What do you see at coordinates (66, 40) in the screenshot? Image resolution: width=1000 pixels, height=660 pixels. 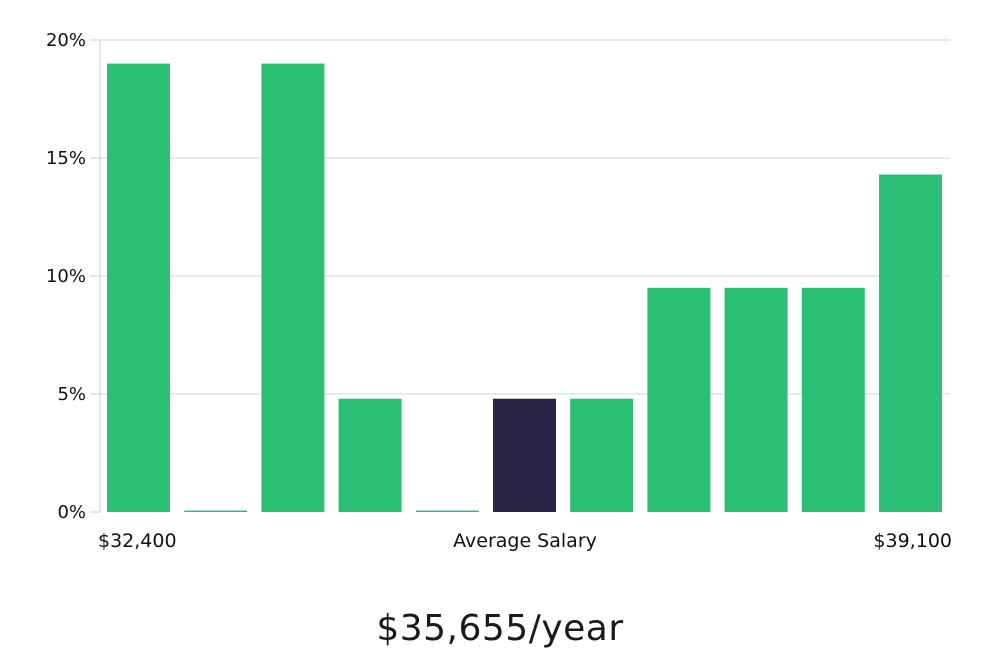 I see `y-tick-label: 20%` at bounding box center [66, 40].